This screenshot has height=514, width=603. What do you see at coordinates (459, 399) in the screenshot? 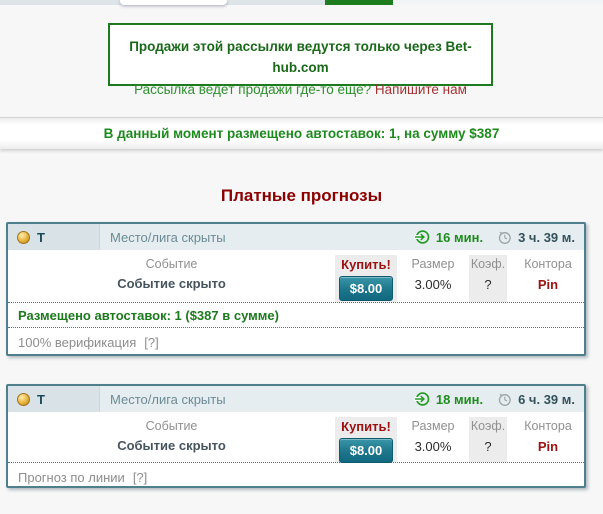
I see `sale-countdown: 18 мин.` at bounding box center [459, 399].